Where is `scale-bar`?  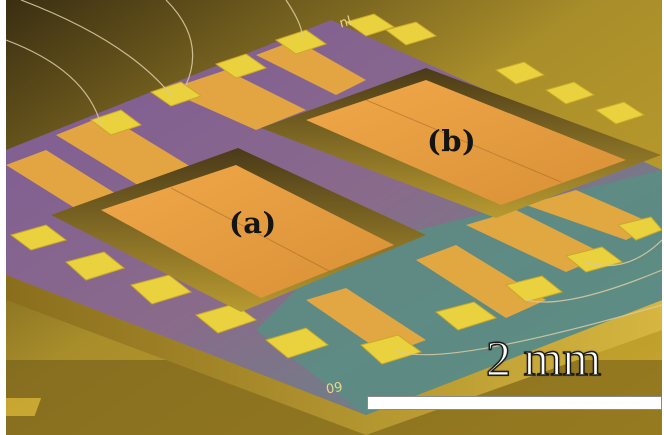 scale-bar is located at coordinates (514, 403).